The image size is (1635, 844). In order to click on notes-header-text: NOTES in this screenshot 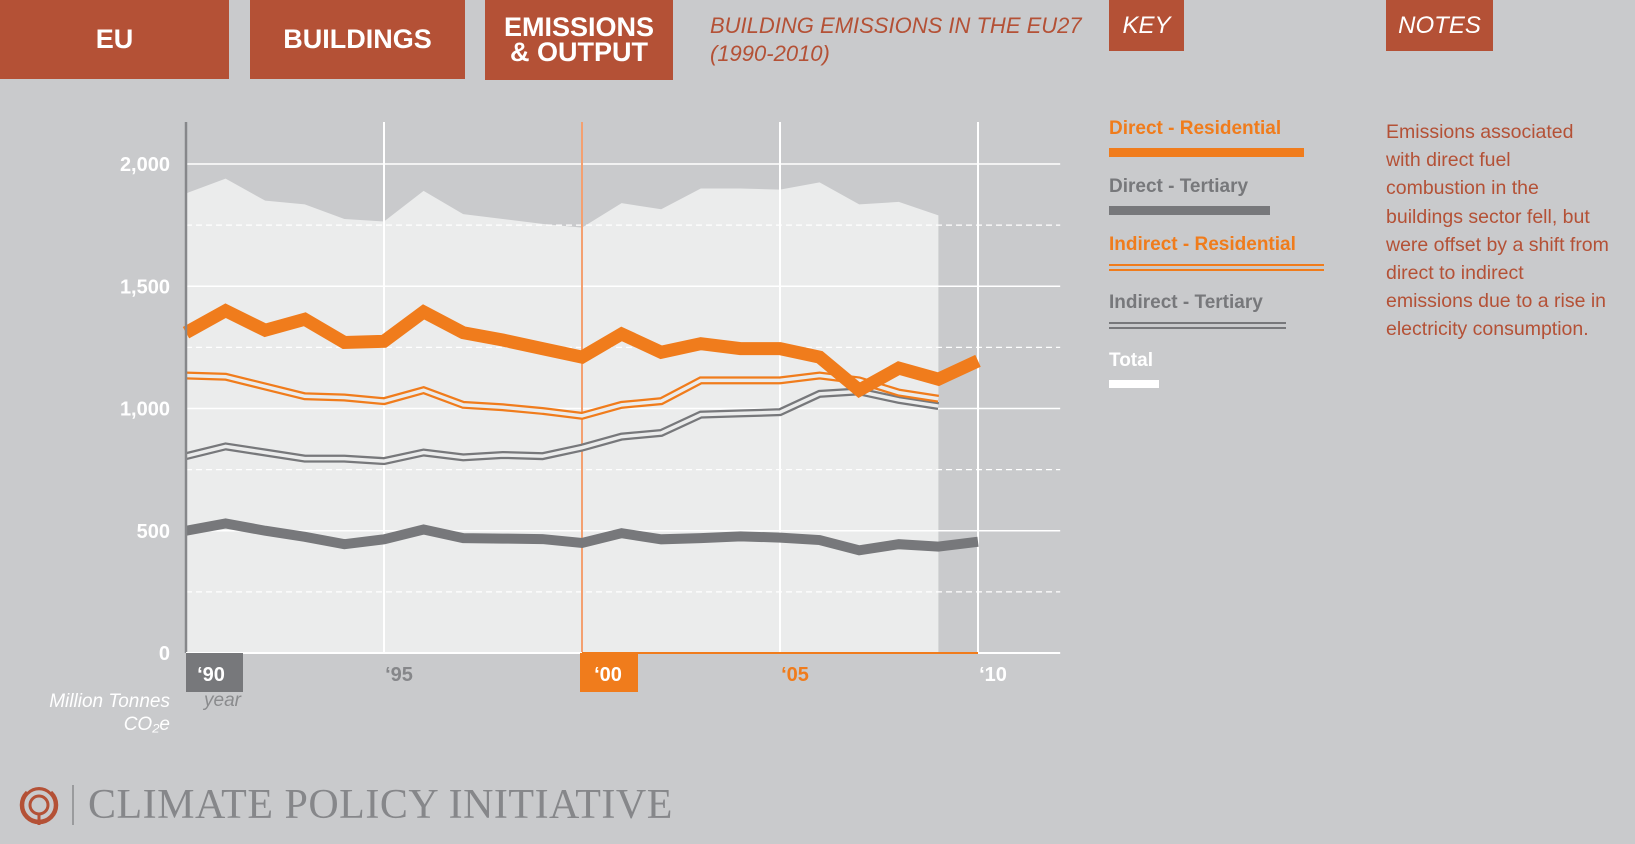, I will do `click(1439, 25)`.